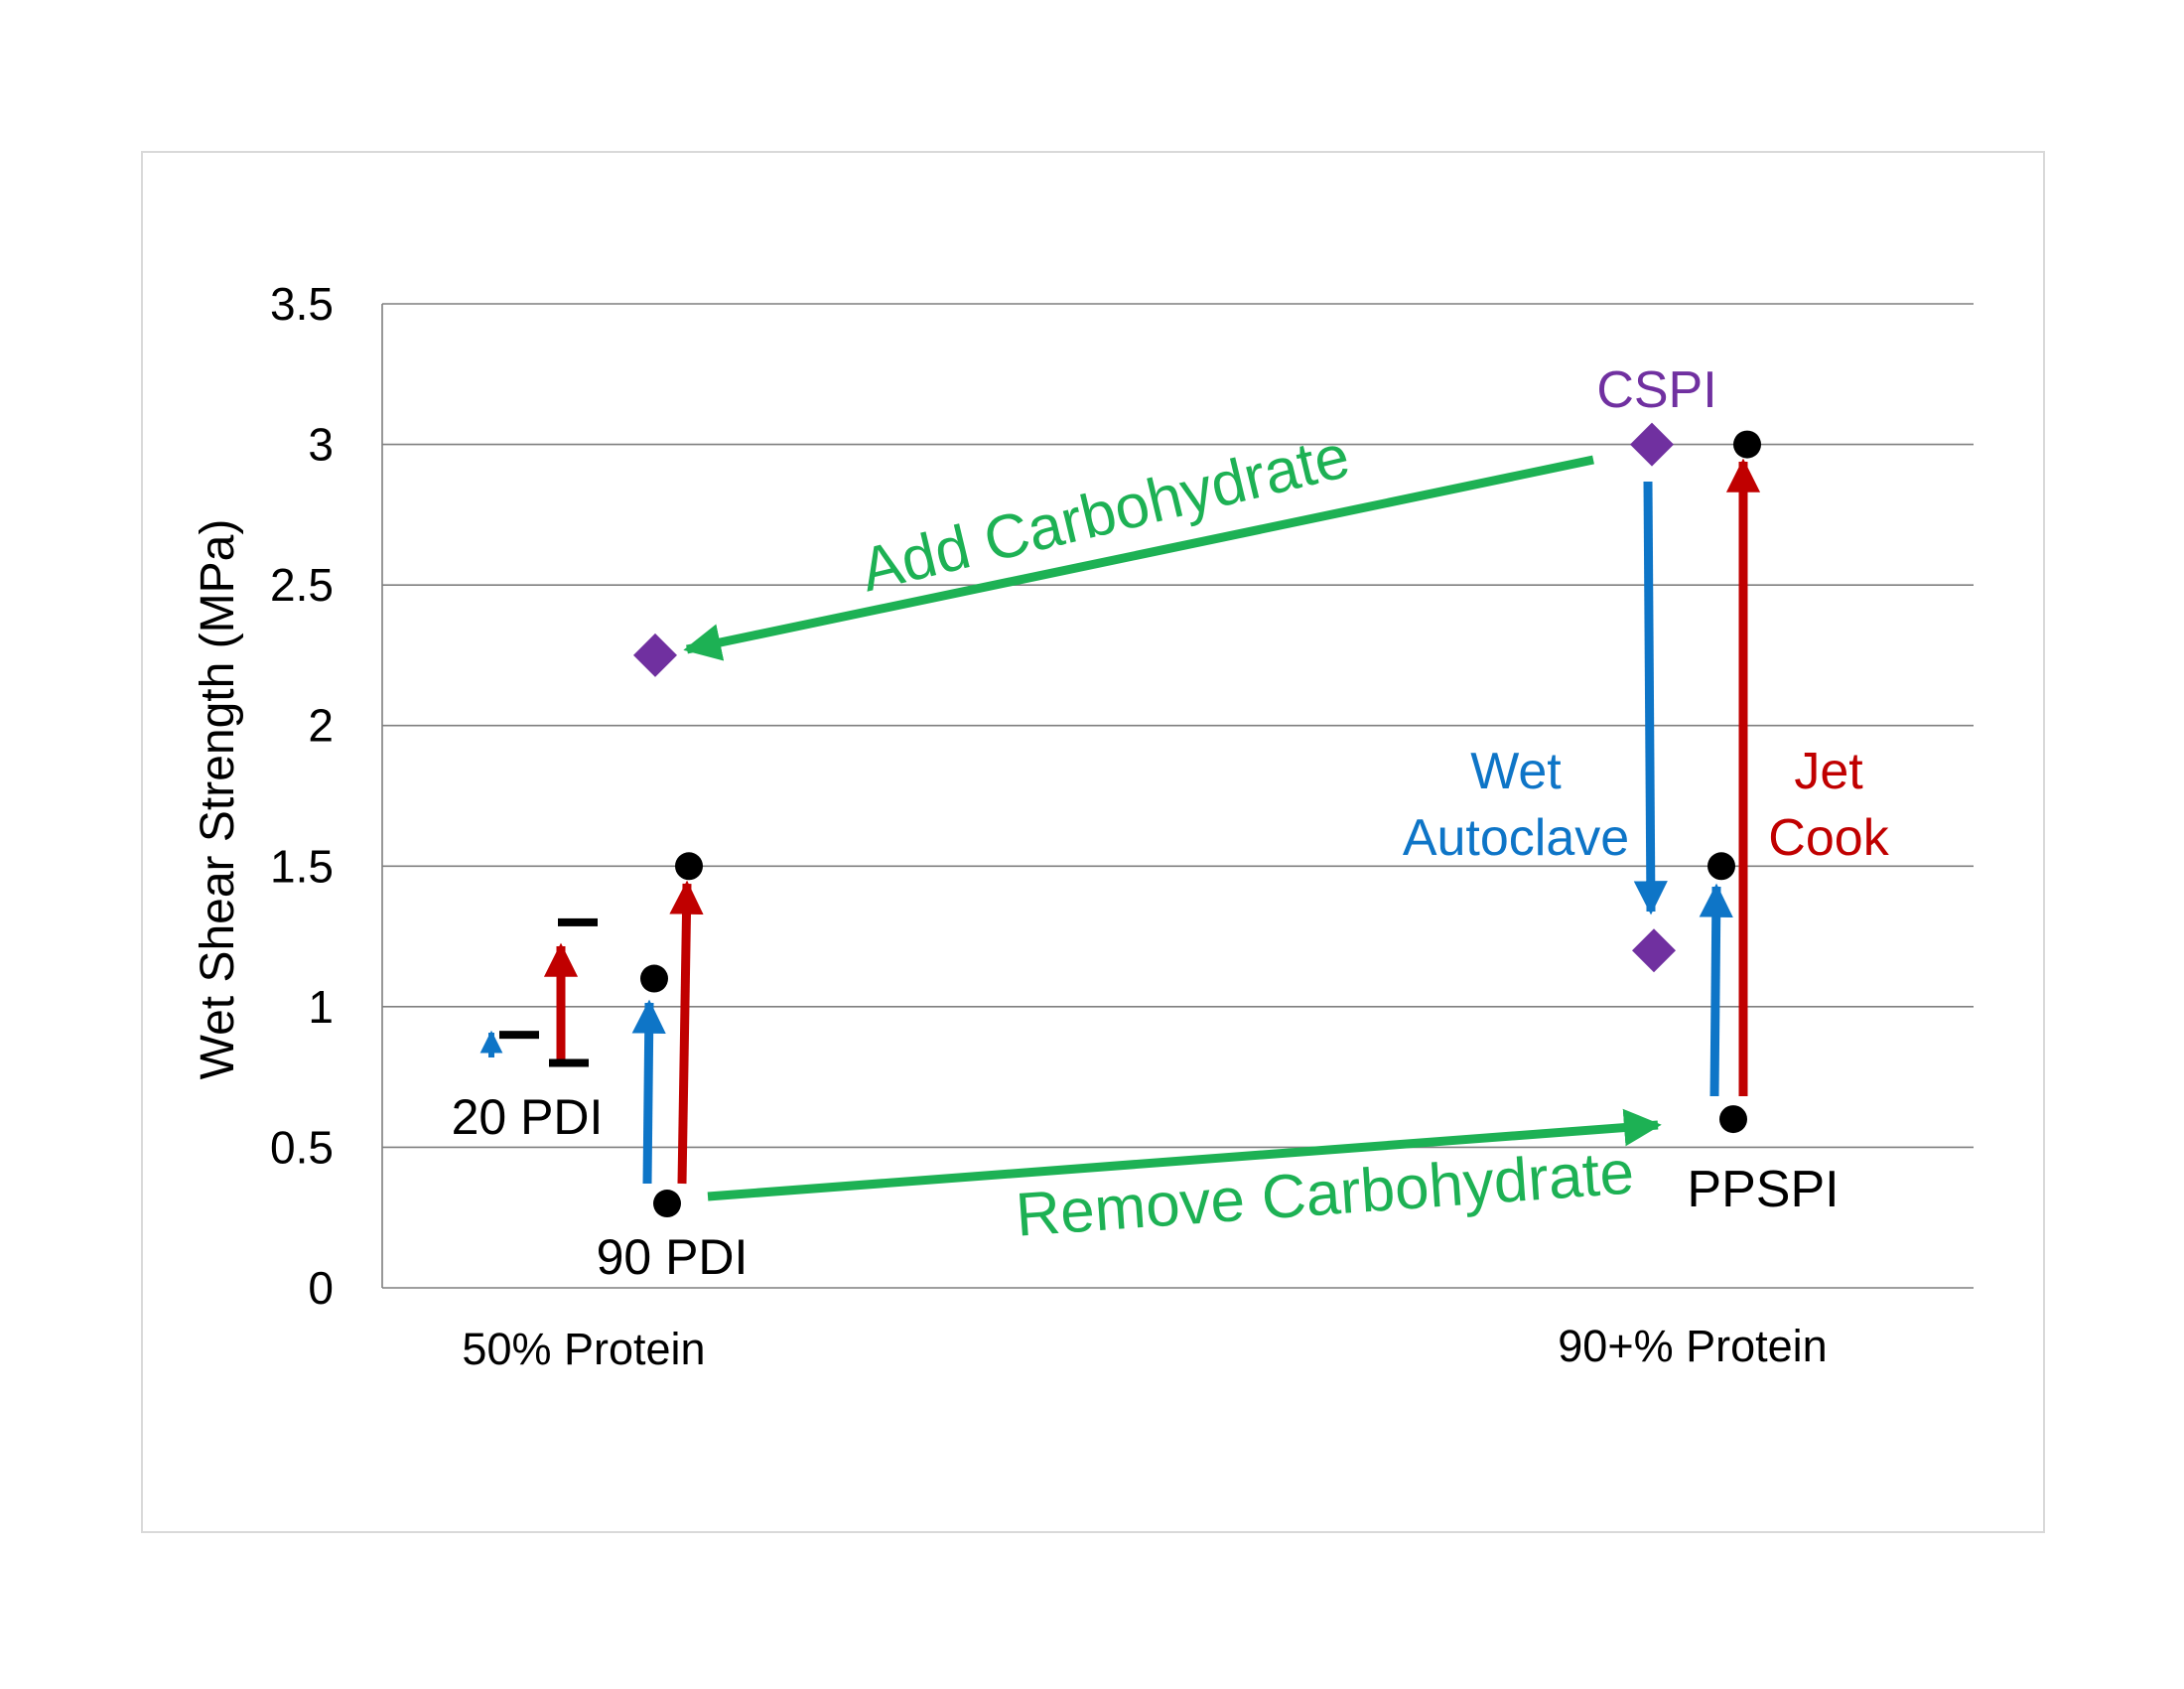 This screenshot has width=2184, height=1689. Describe the element at coordinates (302, 866) in the screenshot. I see `y-tick-label: 1.5` at that location.